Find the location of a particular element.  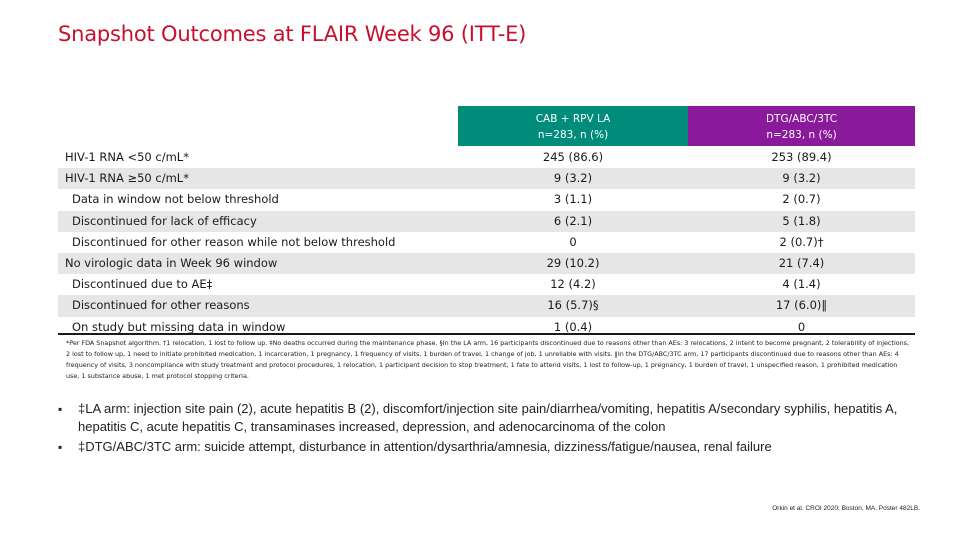

row-label: Discontinued for lack of efficacy is located at coordinates (164, 220).